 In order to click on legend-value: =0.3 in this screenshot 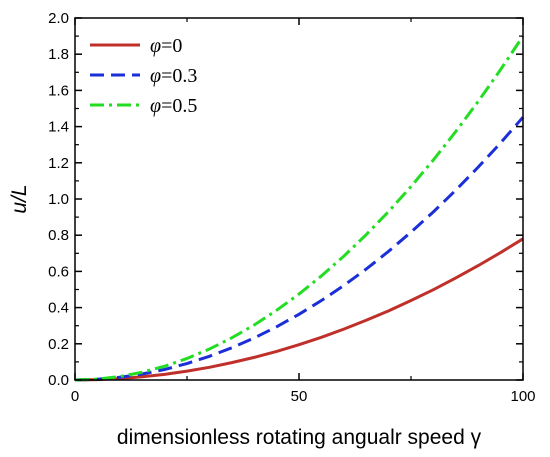, I will do `click(179, 76)`.